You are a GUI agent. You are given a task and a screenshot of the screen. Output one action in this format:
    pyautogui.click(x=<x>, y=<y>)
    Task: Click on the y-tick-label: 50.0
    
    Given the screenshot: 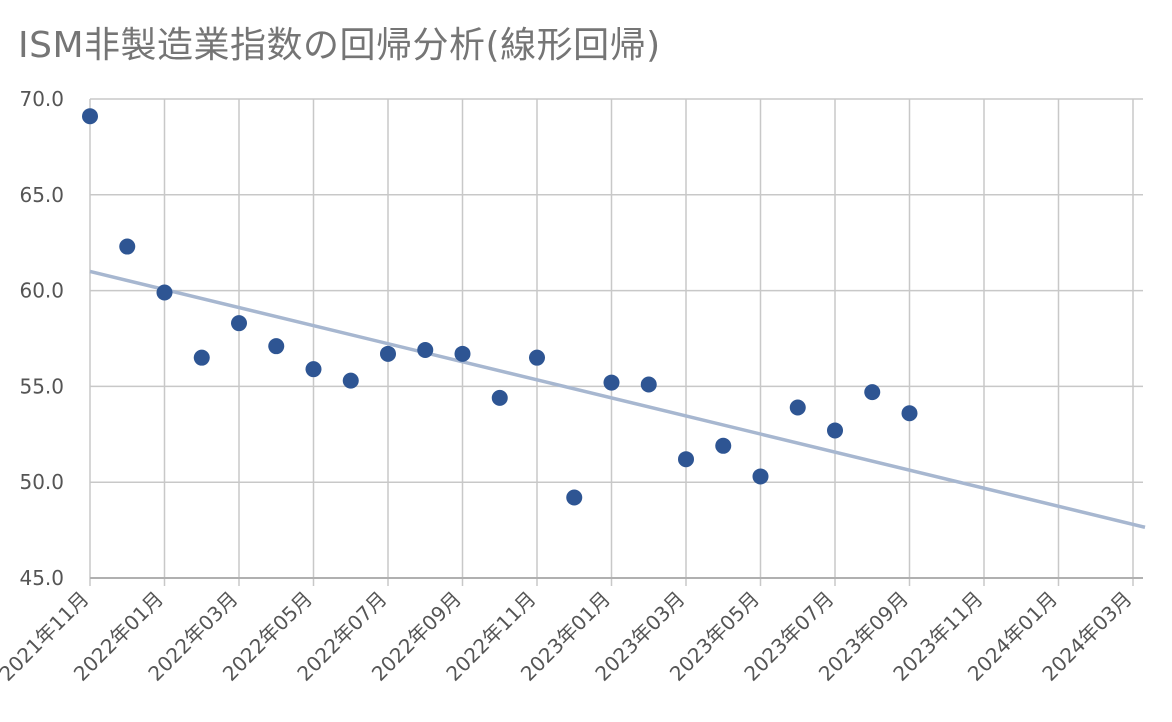 What is the action you would take?
    pyautogui.click(x=41, y=482)
    